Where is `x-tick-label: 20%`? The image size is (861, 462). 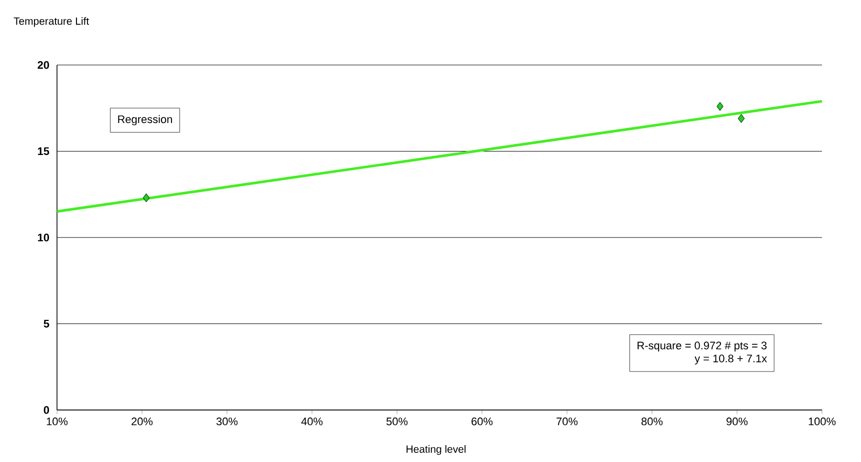
x-tick-label: 20% is located at coordinates (142, 422).